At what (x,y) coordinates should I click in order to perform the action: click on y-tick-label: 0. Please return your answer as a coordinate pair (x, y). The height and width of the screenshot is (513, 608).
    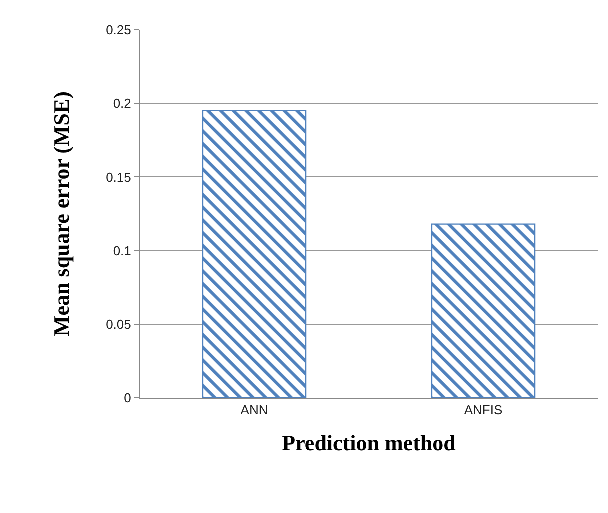
    Looking at the image, I should click on (128, 398).